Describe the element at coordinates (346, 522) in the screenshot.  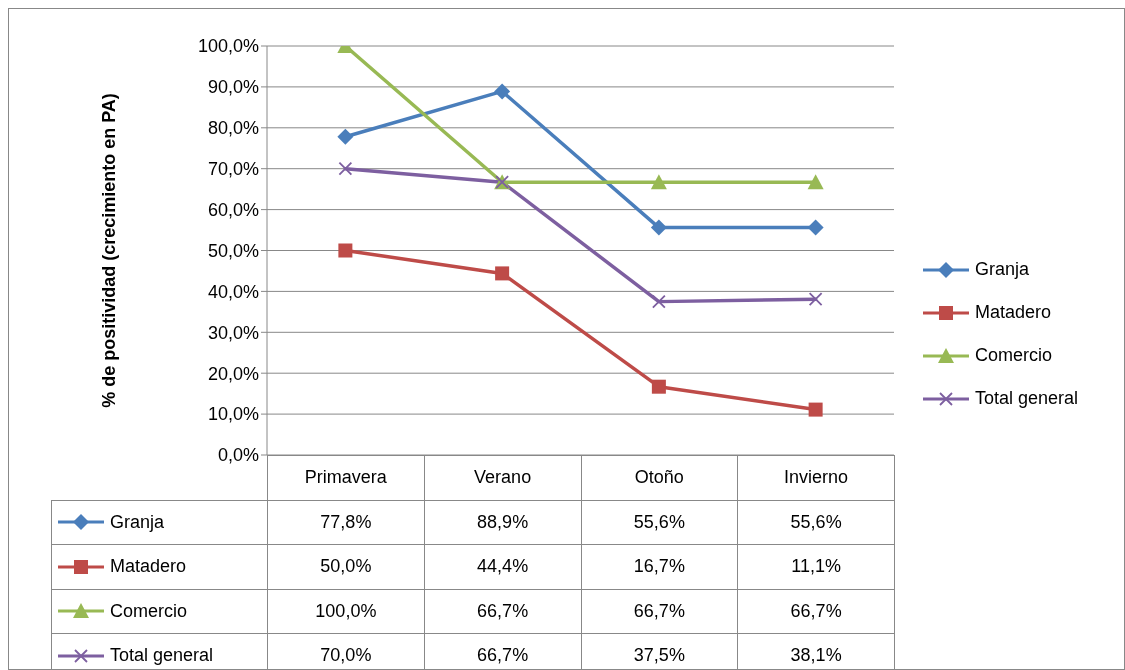
I see `data-label: 77,8%` at that location.